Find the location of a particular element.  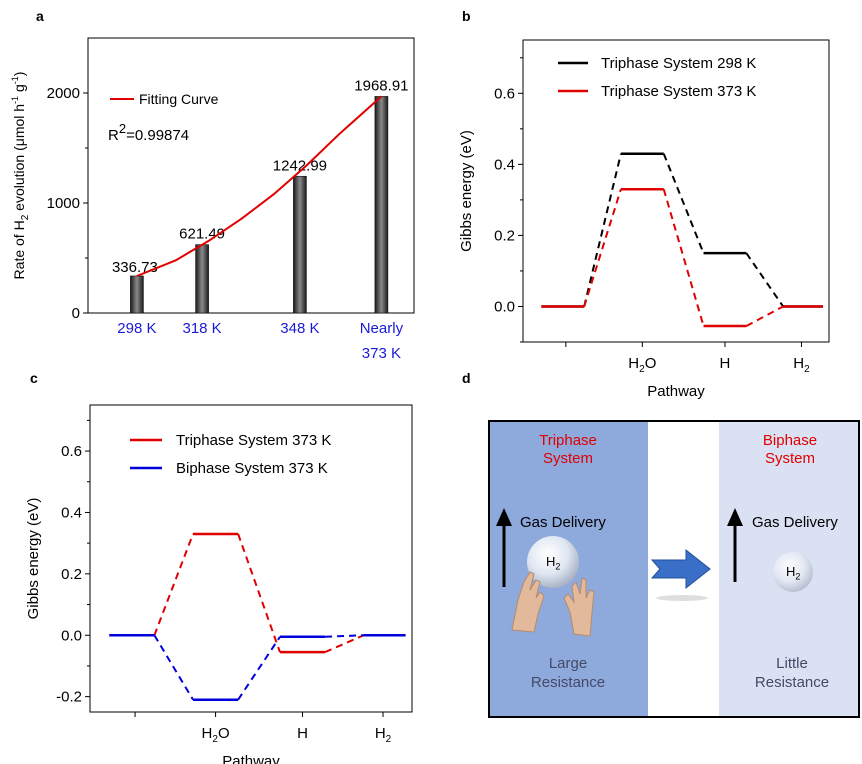

triphase-title-line1: Triphase is located at coordinates (568, 440).